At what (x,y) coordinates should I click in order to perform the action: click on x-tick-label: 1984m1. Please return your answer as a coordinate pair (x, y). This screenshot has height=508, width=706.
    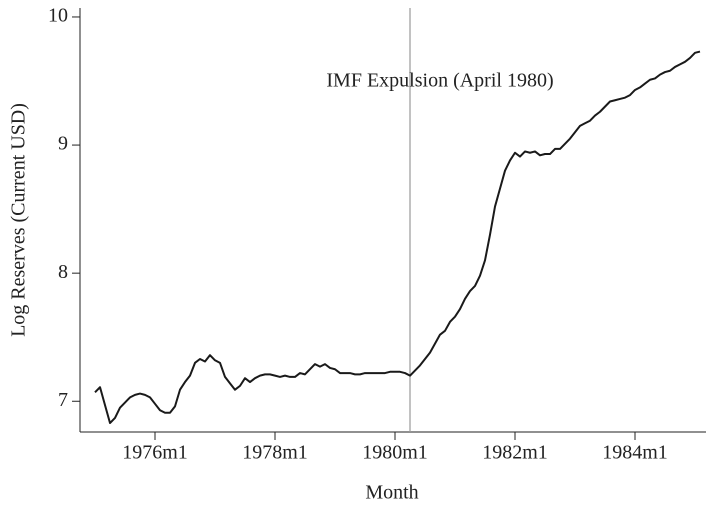
    Looking at the image, I should click on (635, 453).